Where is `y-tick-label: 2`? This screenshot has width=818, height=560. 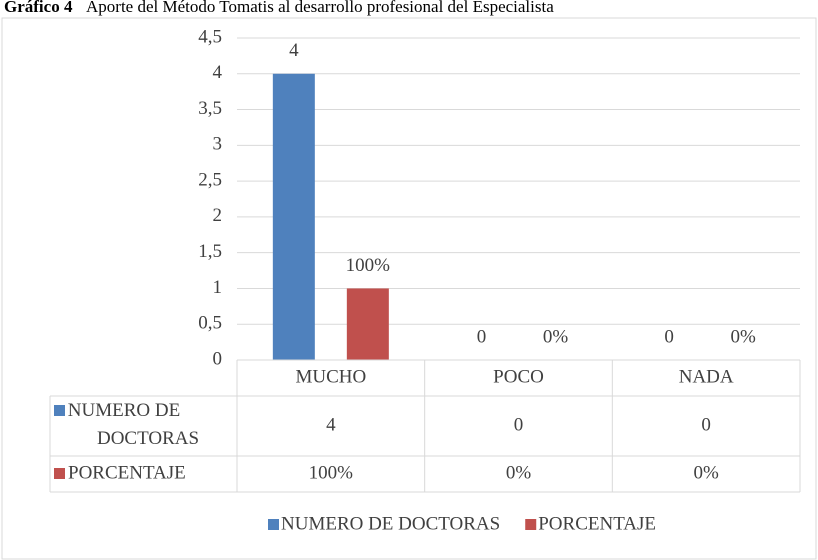 y-tick-label: 2 is located at coordinates (218, 215).